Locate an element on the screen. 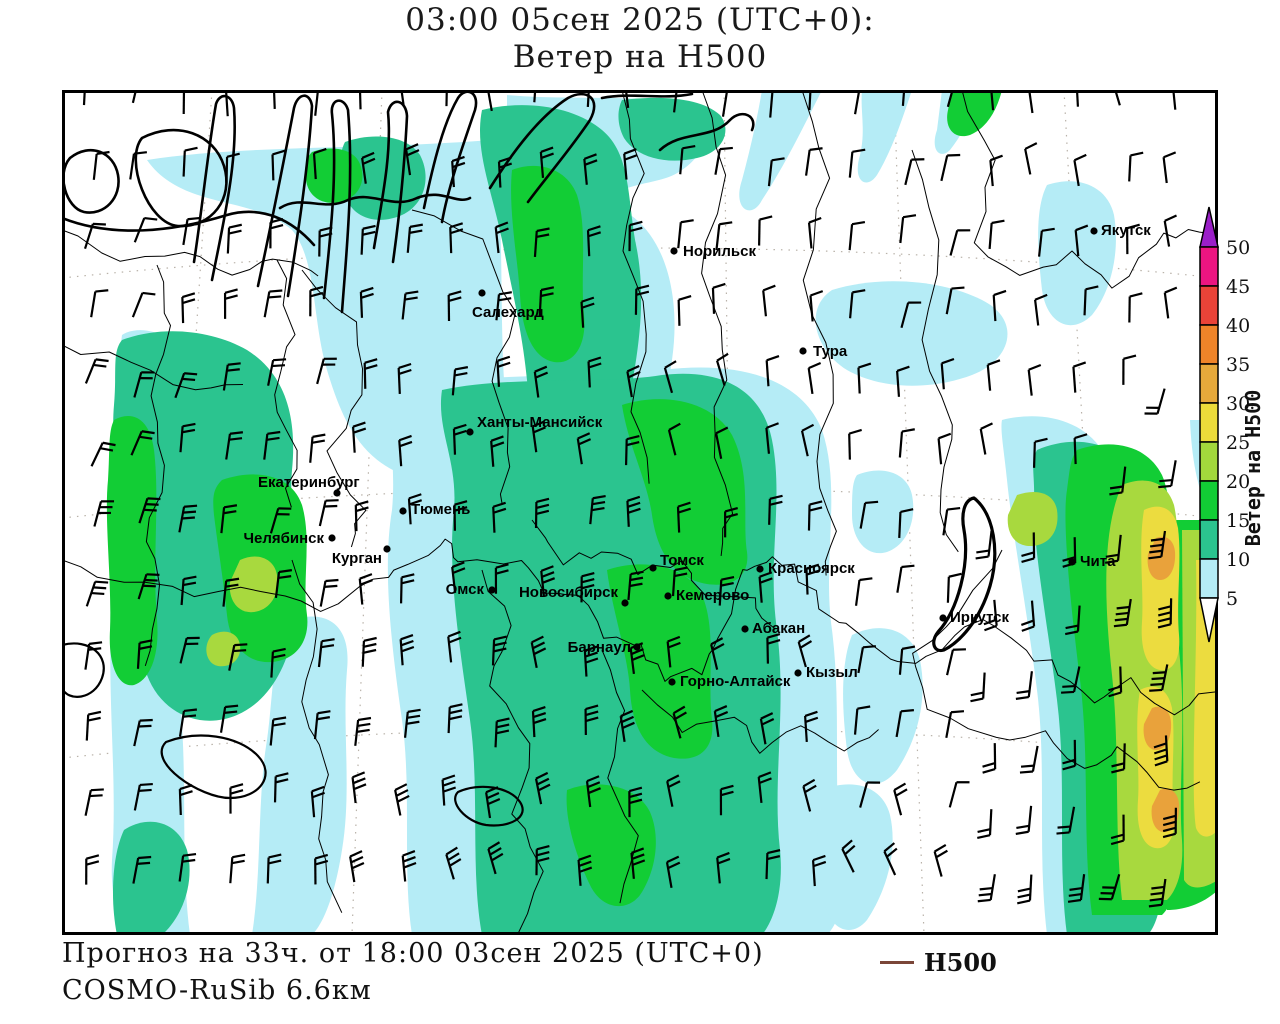  colorbar-tick-label: 50 is located at coordinates (1238, 248).